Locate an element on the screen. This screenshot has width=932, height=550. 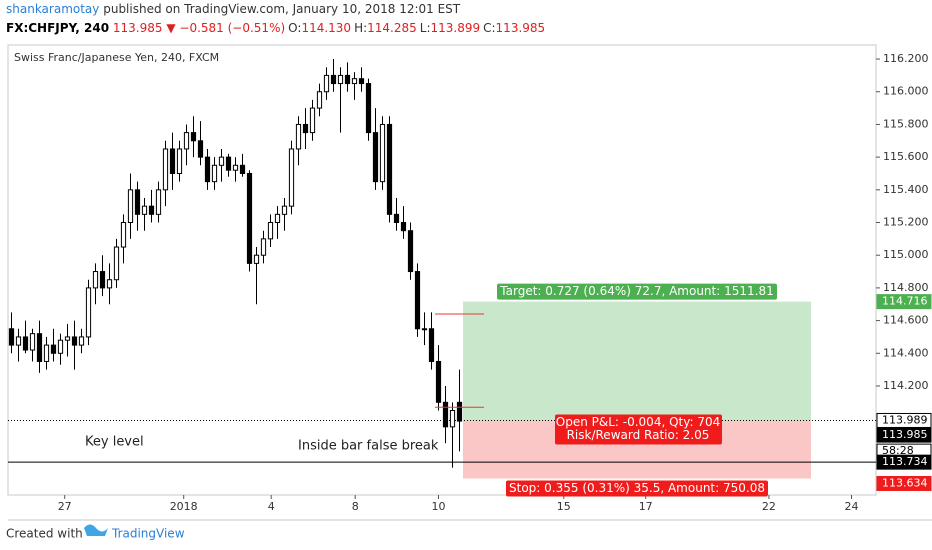
y-tick-label: 115.400 is located at coordinates (906, 189).